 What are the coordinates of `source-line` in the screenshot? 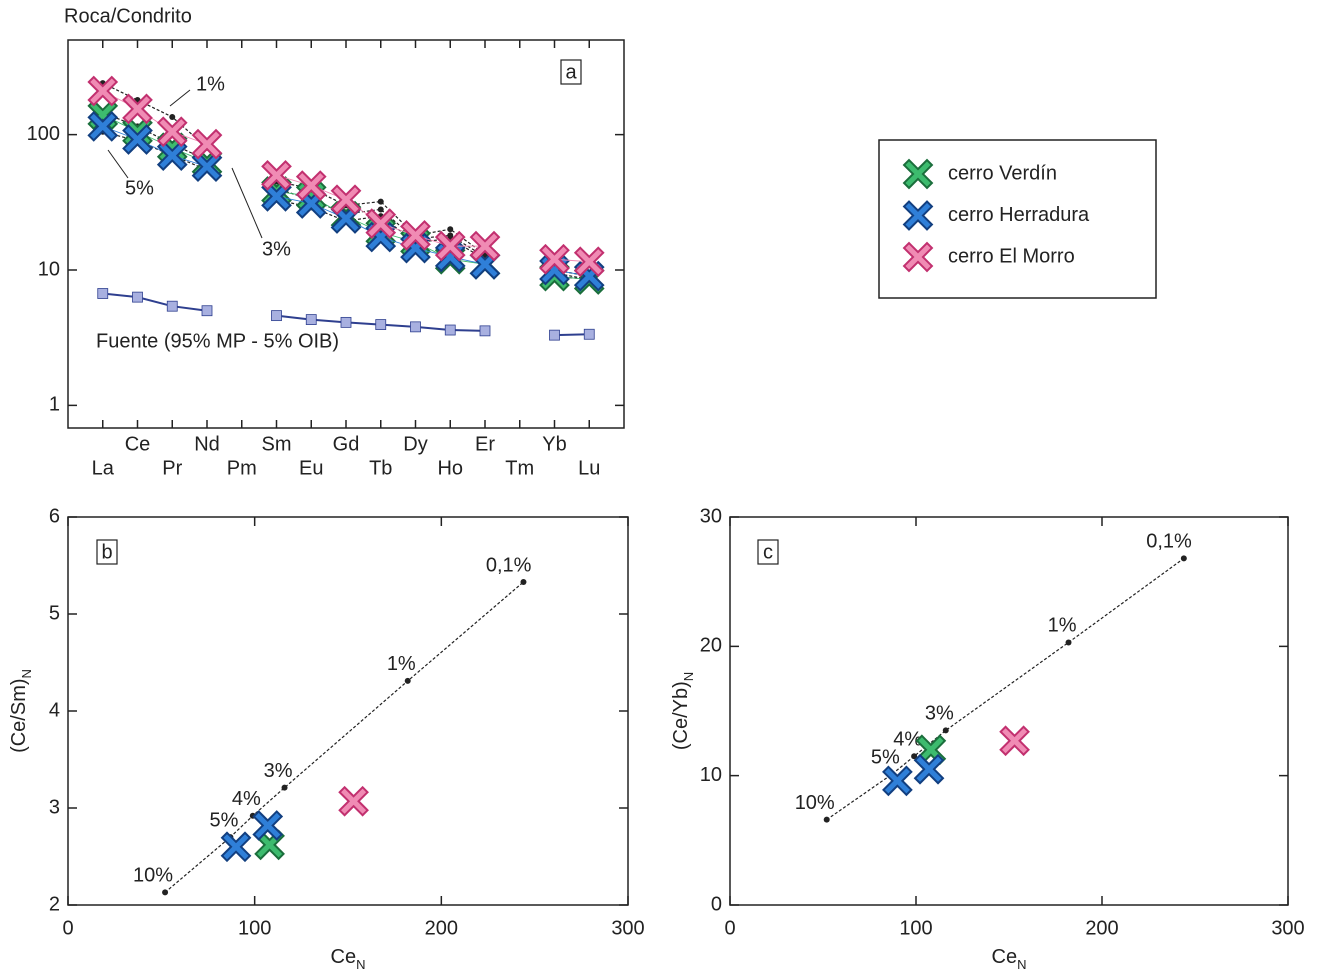 It's located at (155, 302).